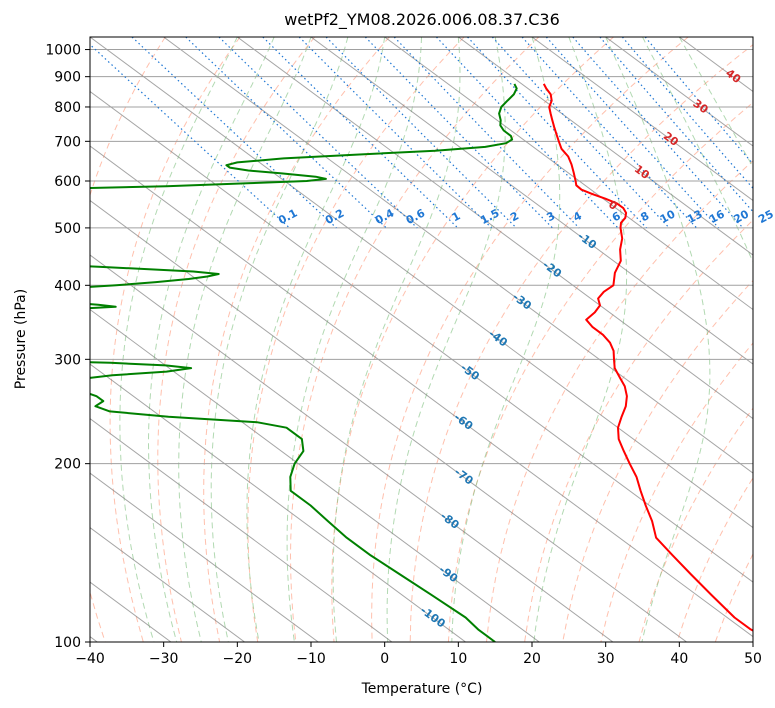 The height and width of the screenshot is (708, 775). Describe the element at coordinates (164, 659) in the screenshot. I see `x-tick-label: −30` at that location.